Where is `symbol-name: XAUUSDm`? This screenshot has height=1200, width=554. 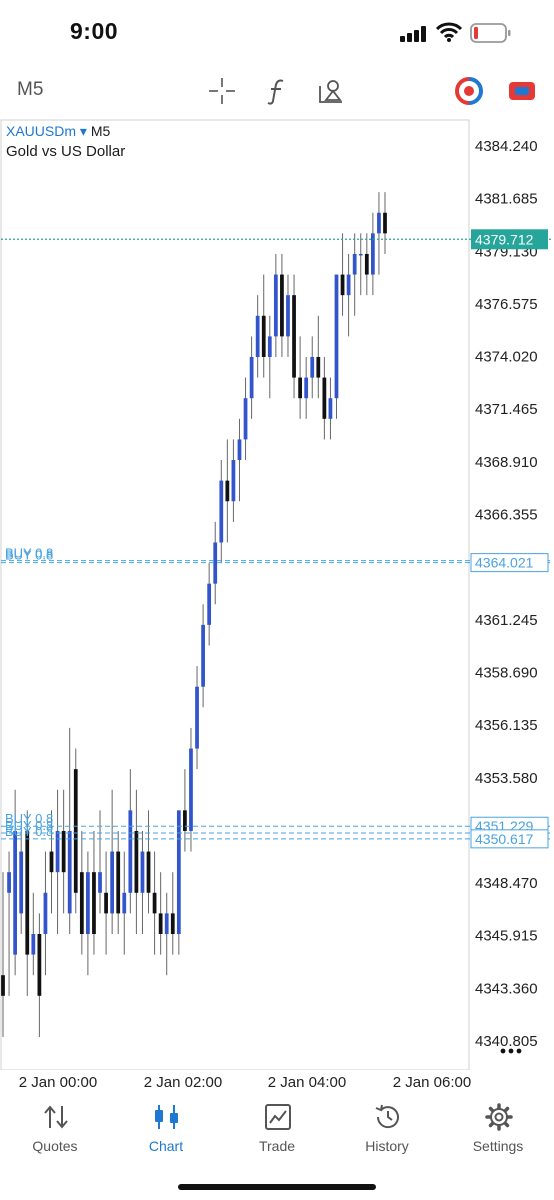
symbol-name: XAUUSDm is located at coordinates (41, 131).